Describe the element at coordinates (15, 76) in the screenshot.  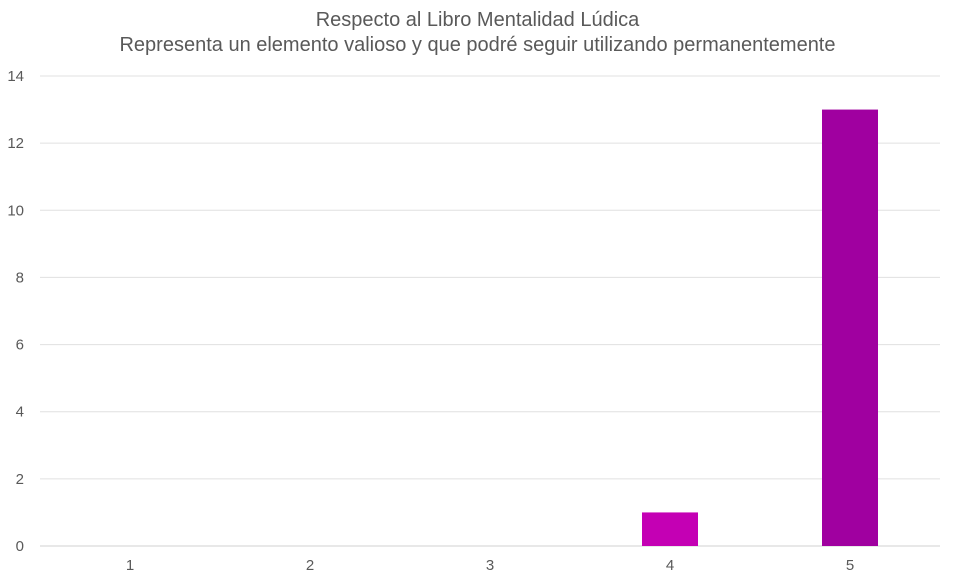
I see `y-tick-label: 14` at that location.